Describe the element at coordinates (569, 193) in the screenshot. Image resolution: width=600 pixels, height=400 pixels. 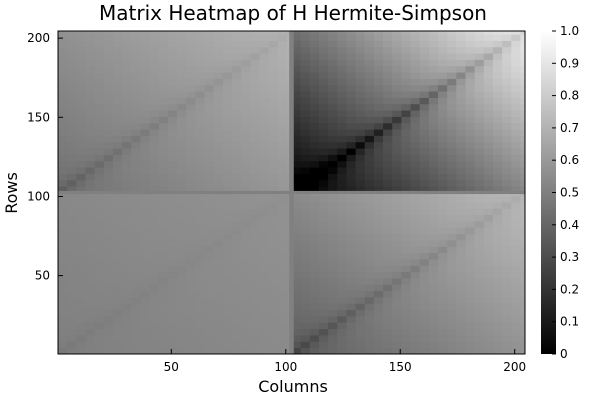
I see `colorbar-tick-label: 0.5` at that location.